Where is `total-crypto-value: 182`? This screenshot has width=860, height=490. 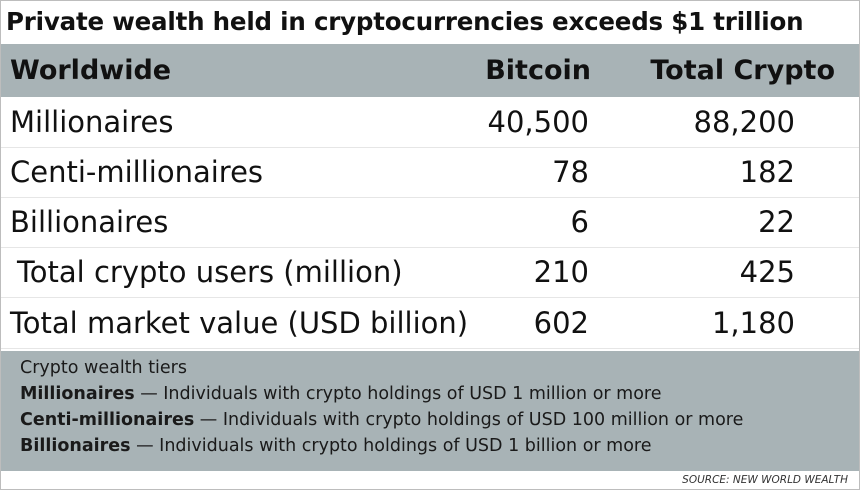
total-crypto-value: 182 is located at coordinates (767, 172).